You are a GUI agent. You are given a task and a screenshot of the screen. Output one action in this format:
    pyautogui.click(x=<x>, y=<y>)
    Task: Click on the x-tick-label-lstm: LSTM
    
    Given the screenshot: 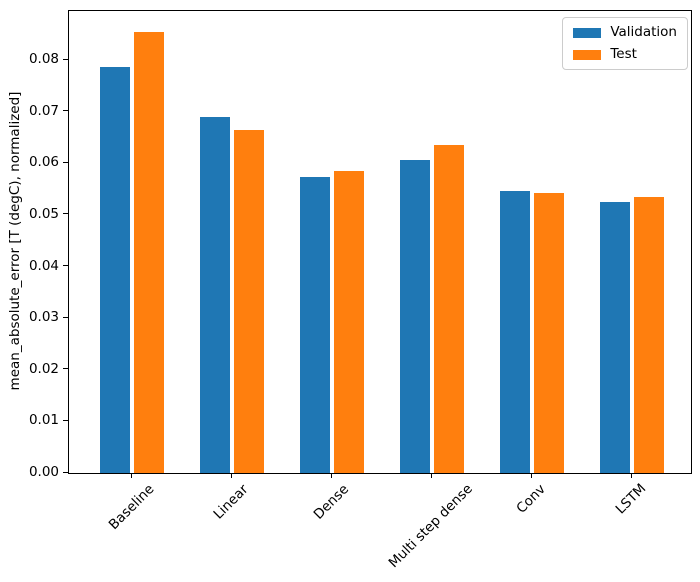 What is the action you would take?
    pyautogui.click(x=631, y=499)
    